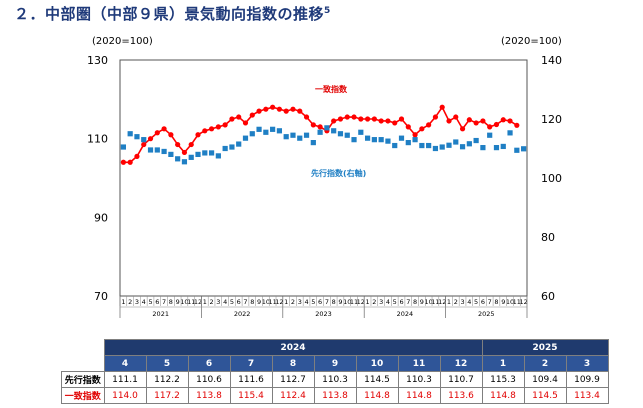 This screenshot has width=643, height=408. What do you see at coordinates (462, 302) in the screenshot?
I see `x-month-label: 3` at bounding box center [462, 302].